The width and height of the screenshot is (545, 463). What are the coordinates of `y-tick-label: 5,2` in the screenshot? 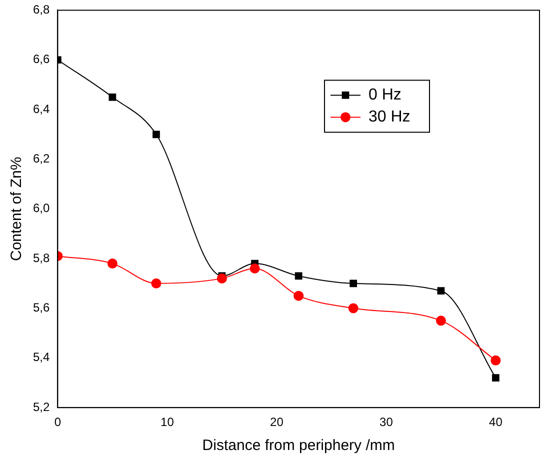 It's located at (41, 407).